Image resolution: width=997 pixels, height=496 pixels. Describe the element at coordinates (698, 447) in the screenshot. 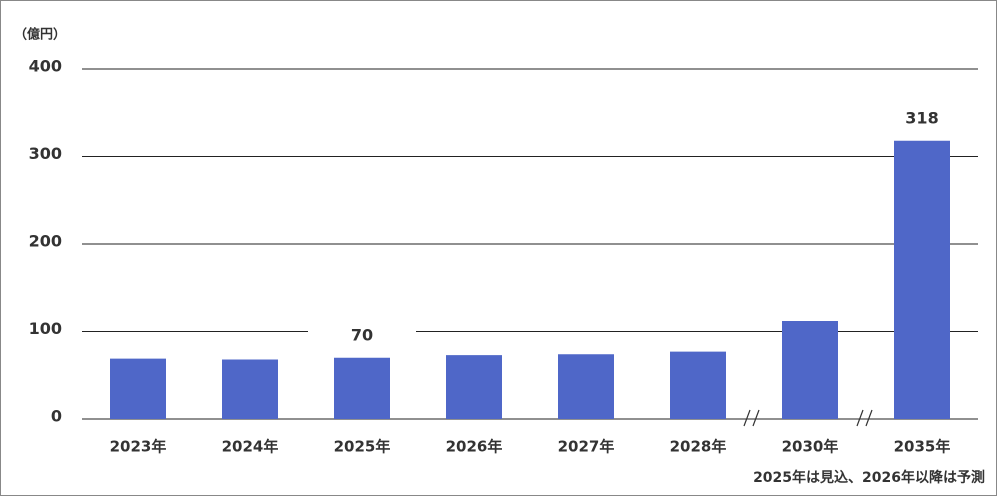

I see `x-tick-label: 2028年` at that location.